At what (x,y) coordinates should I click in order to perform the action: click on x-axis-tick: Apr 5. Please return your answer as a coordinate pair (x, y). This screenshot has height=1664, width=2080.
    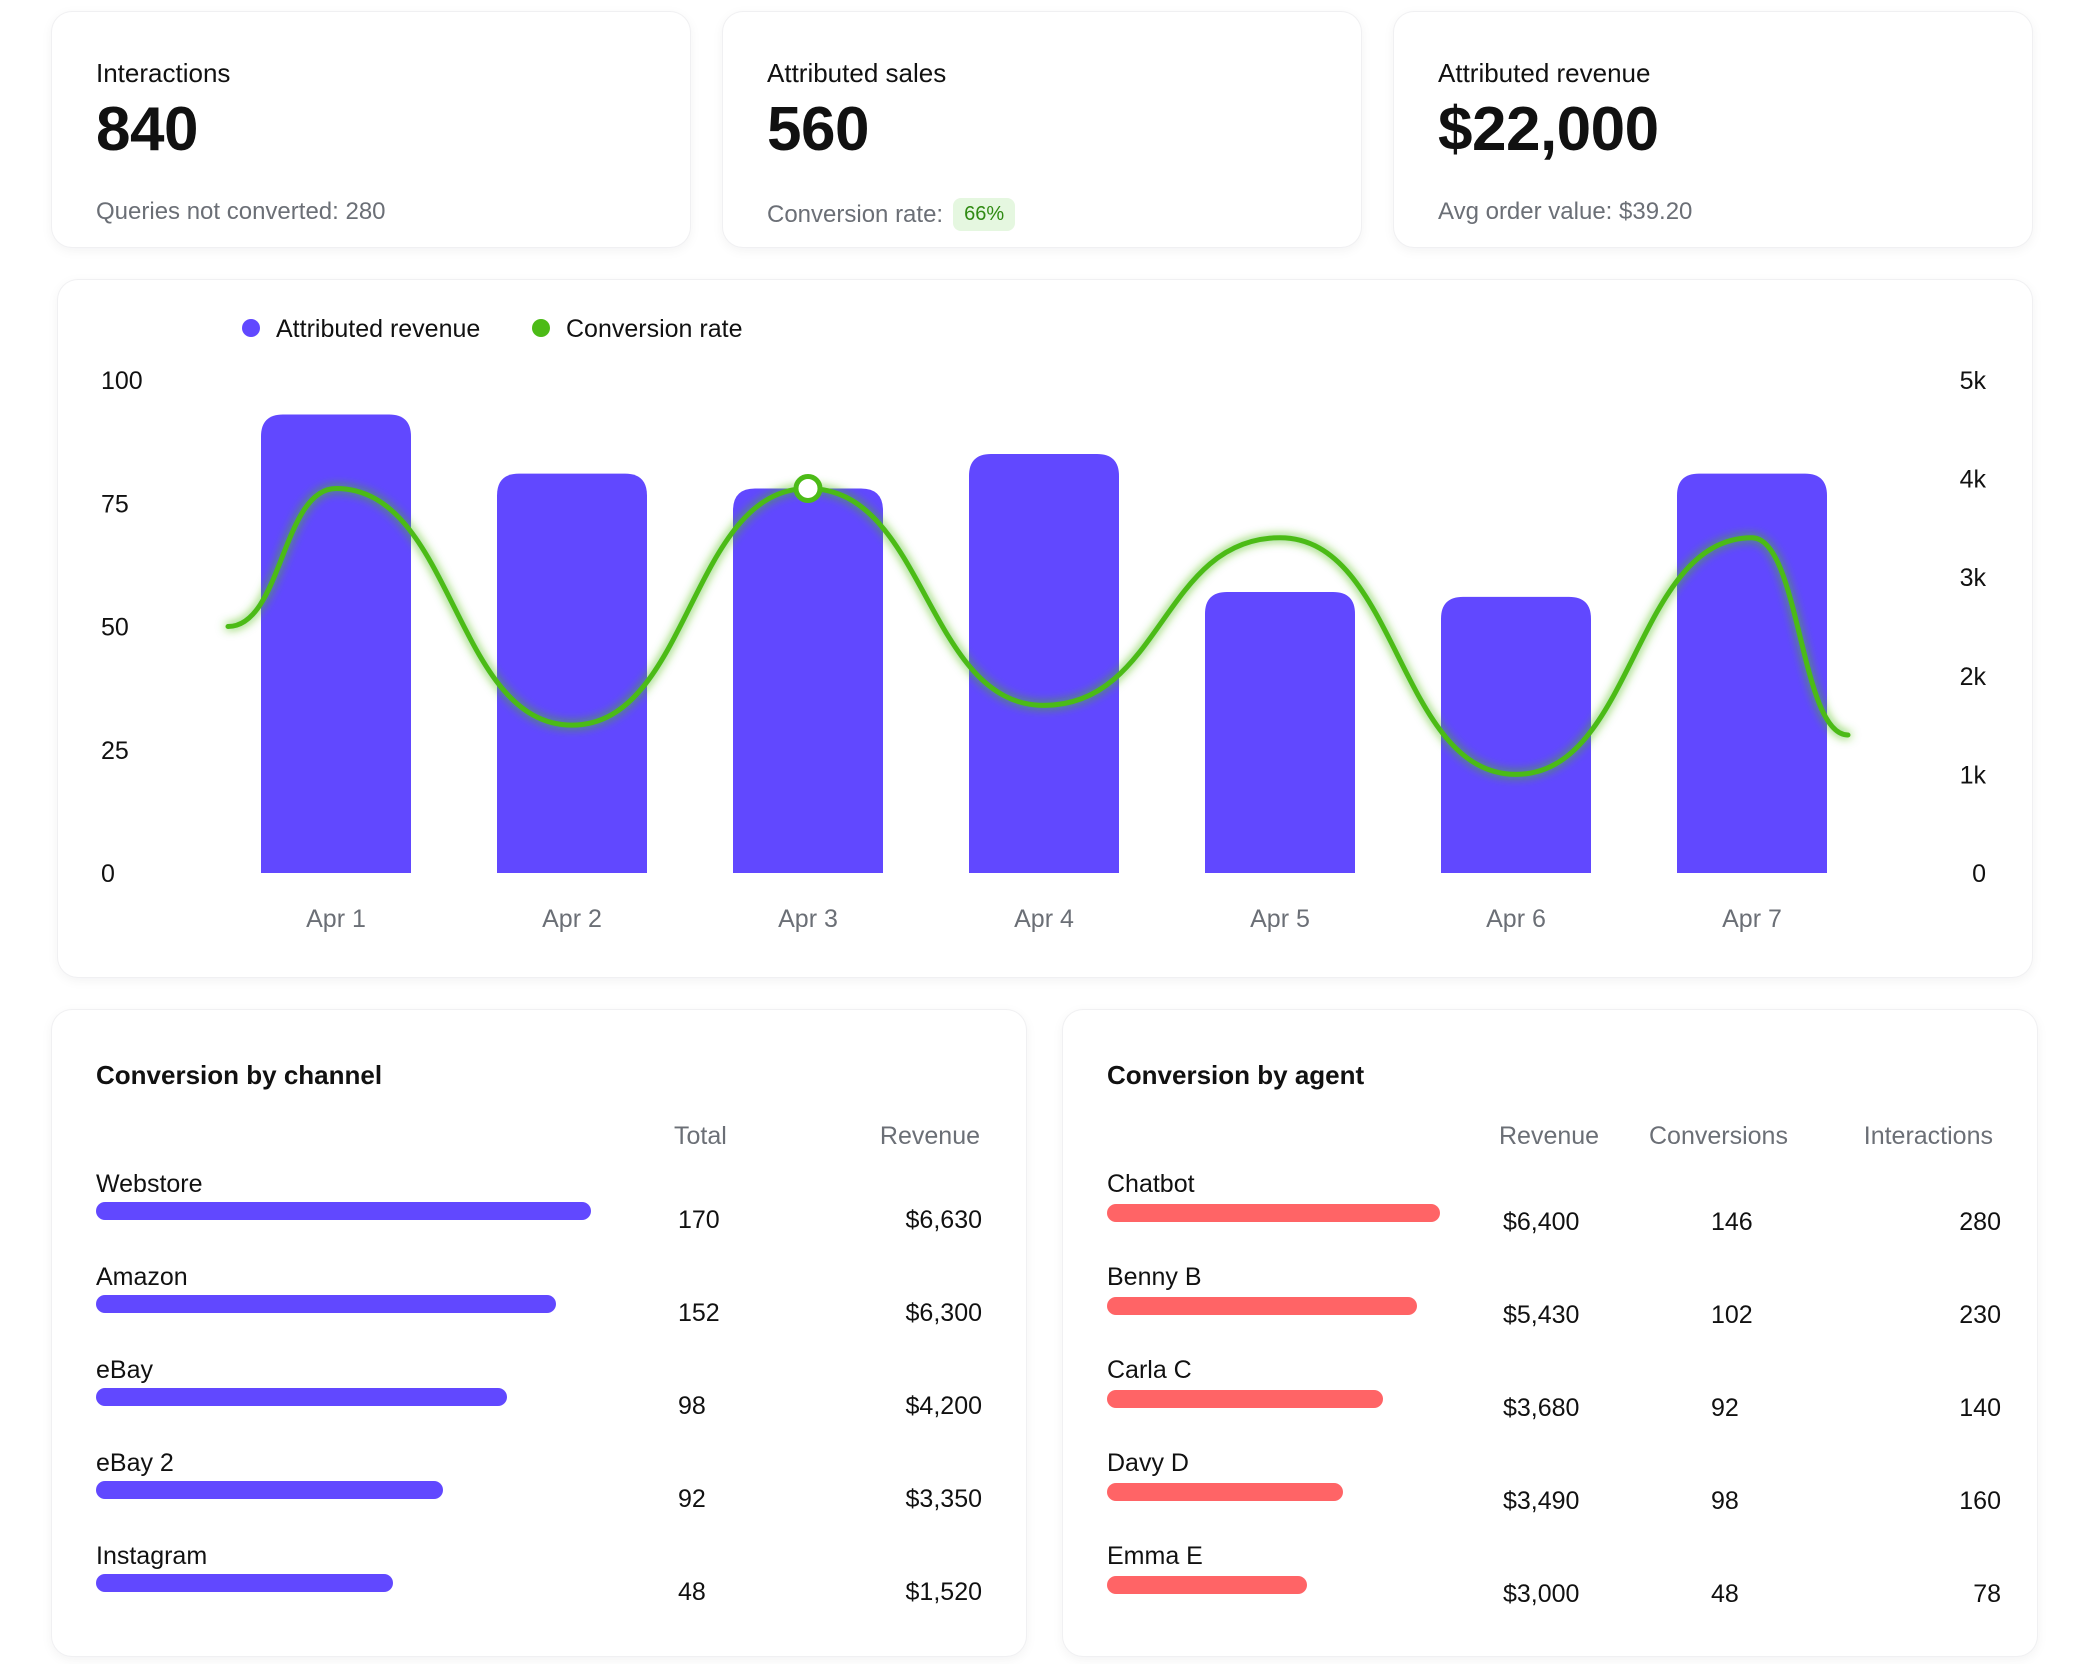
    Looking at the image, I should click on (1280, 919).